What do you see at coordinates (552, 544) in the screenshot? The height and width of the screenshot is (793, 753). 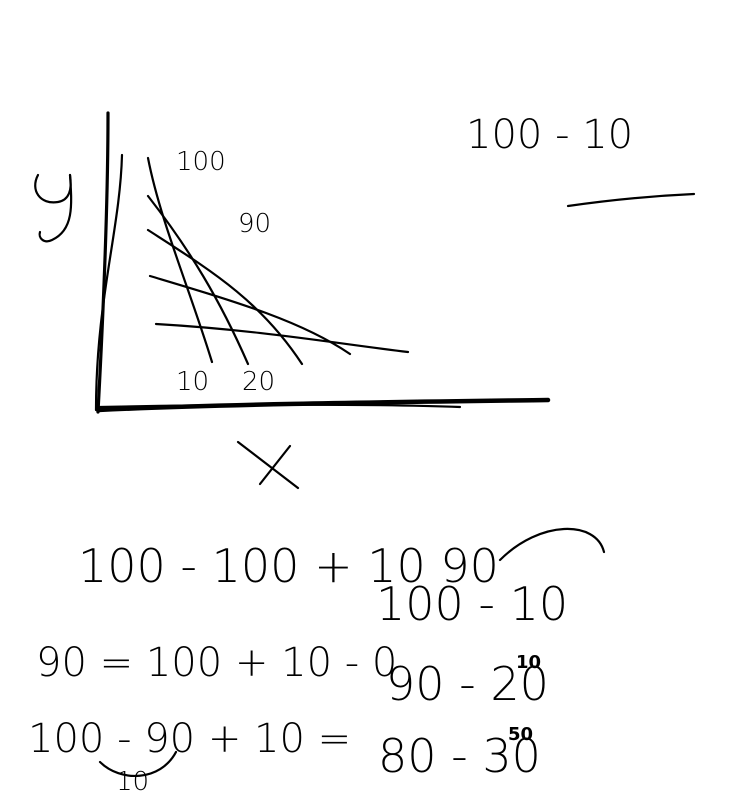 I see `note-middle-arc` at bounding box center [552, 544].